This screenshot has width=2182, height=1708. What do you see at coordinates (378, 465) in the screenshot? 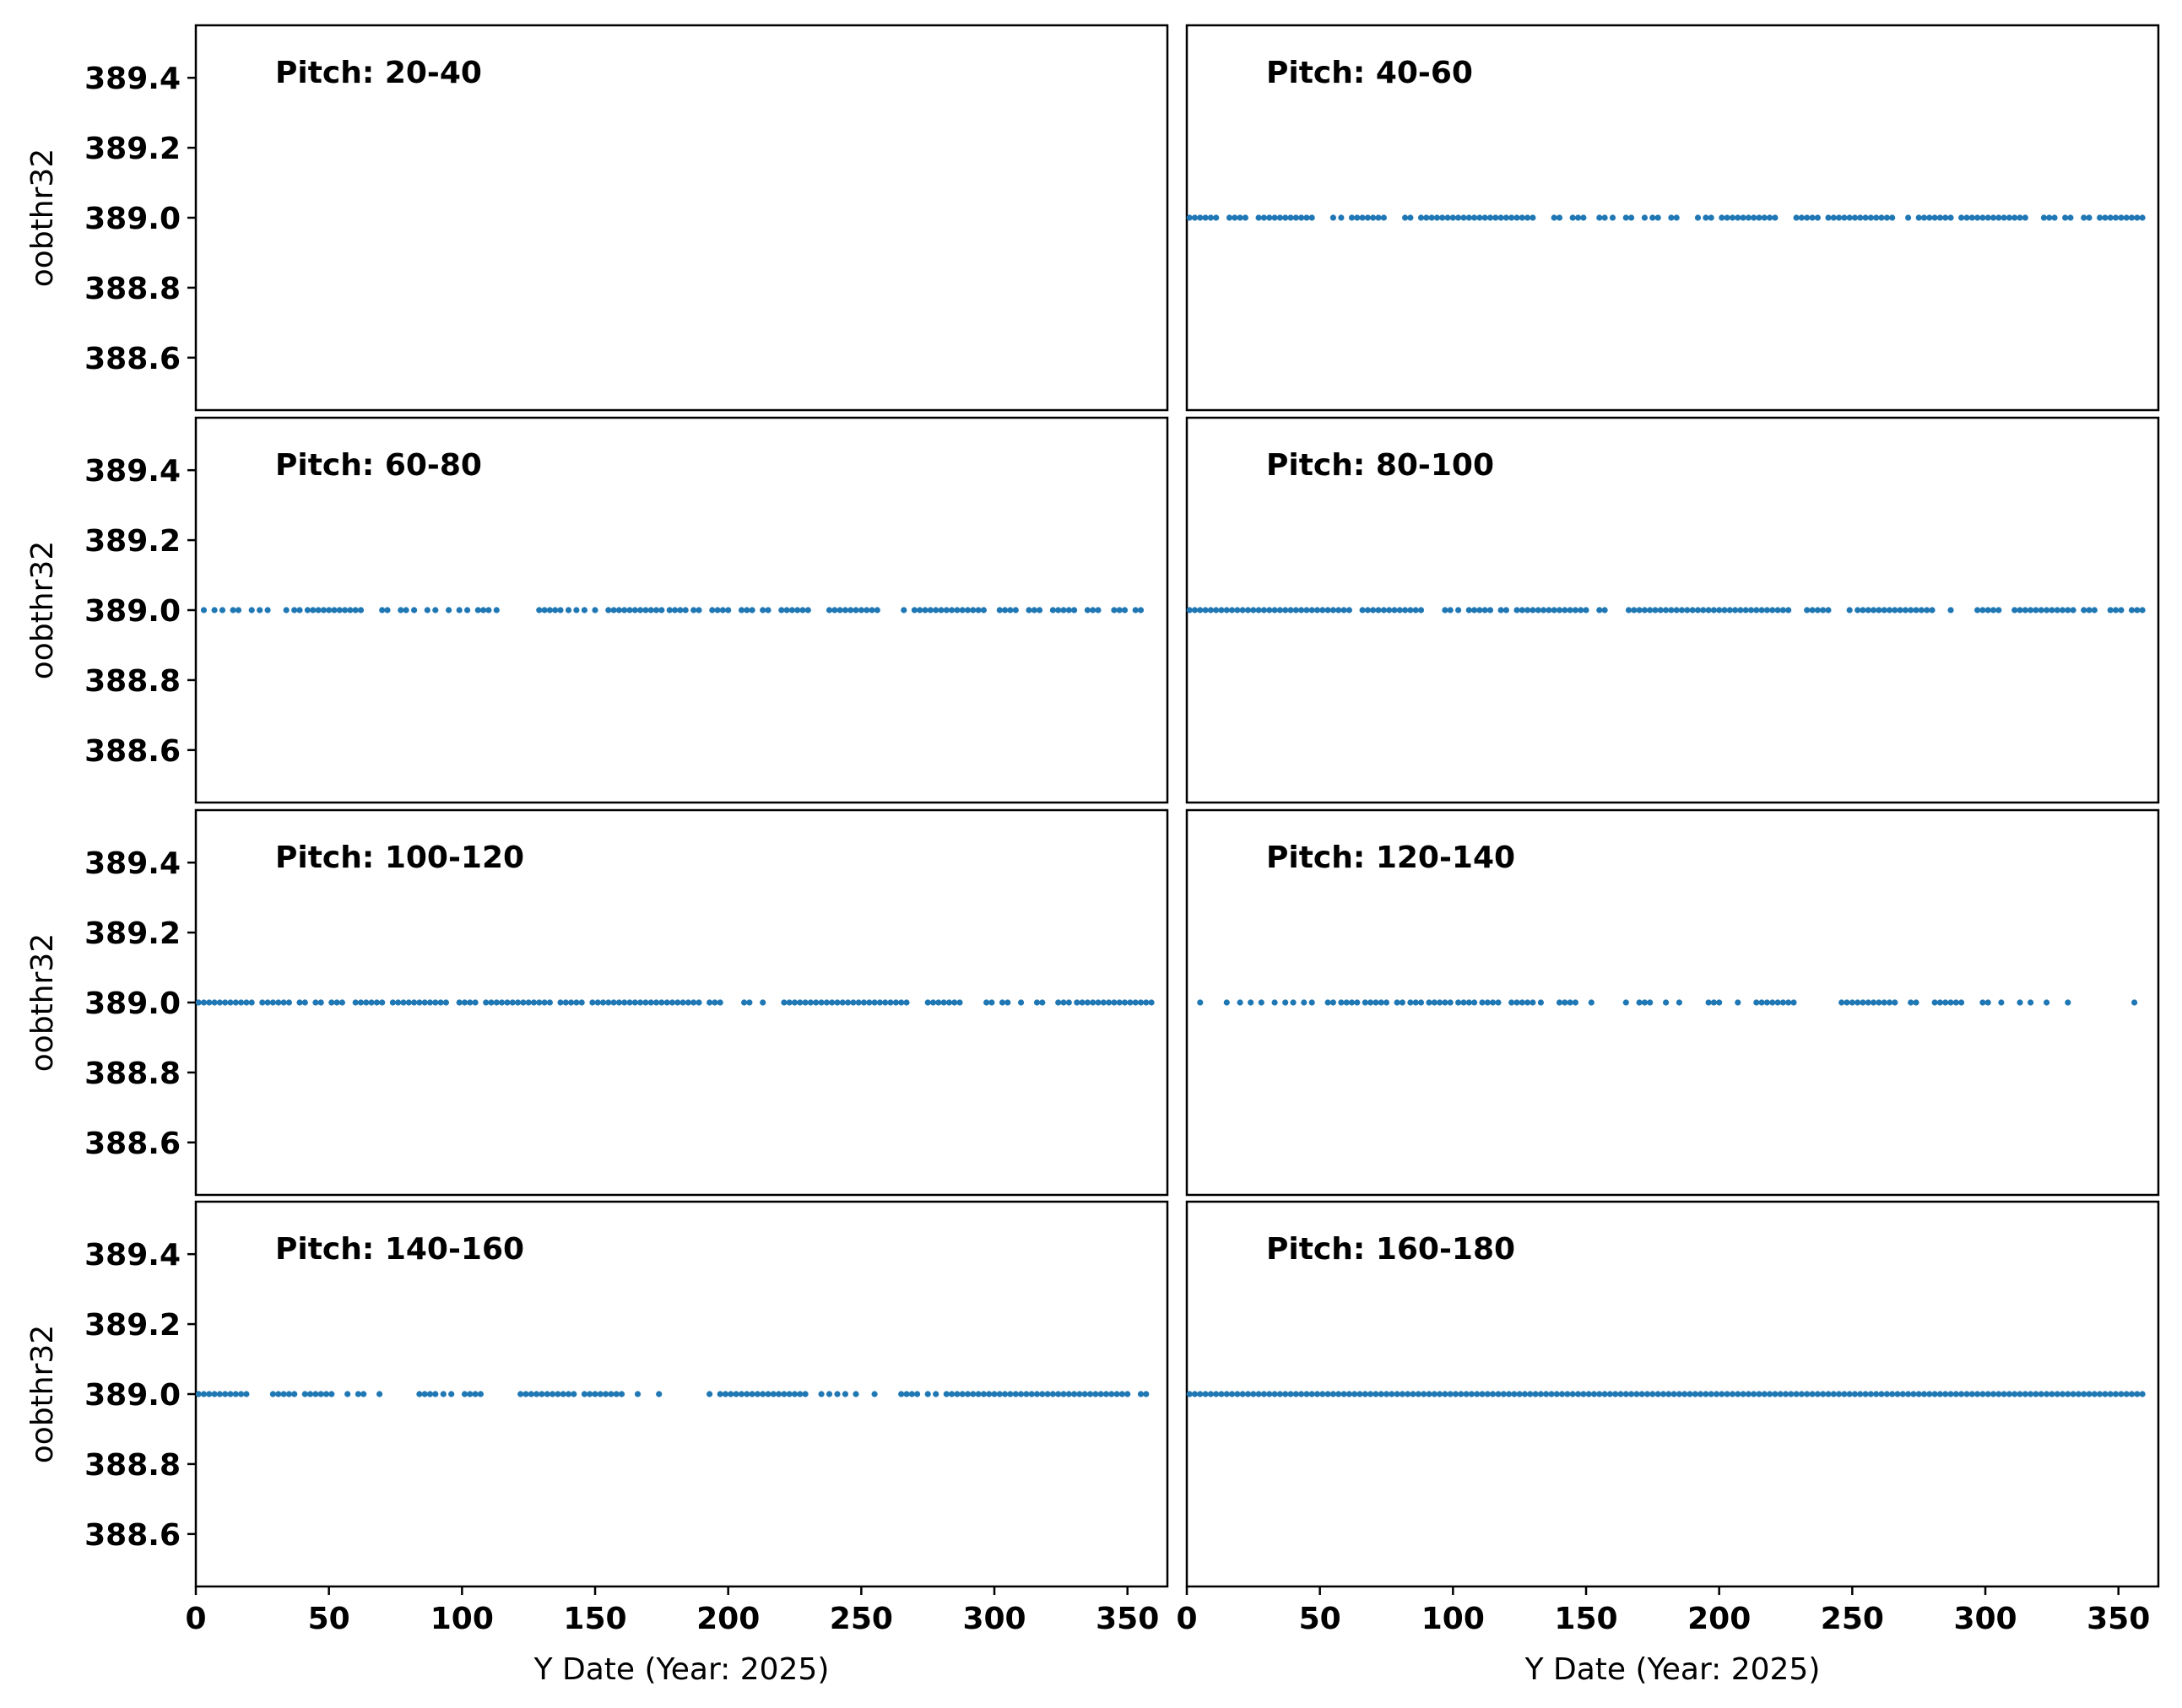
I see `panel-title: Pitch: 60-80` at bounding box center [378, 465].